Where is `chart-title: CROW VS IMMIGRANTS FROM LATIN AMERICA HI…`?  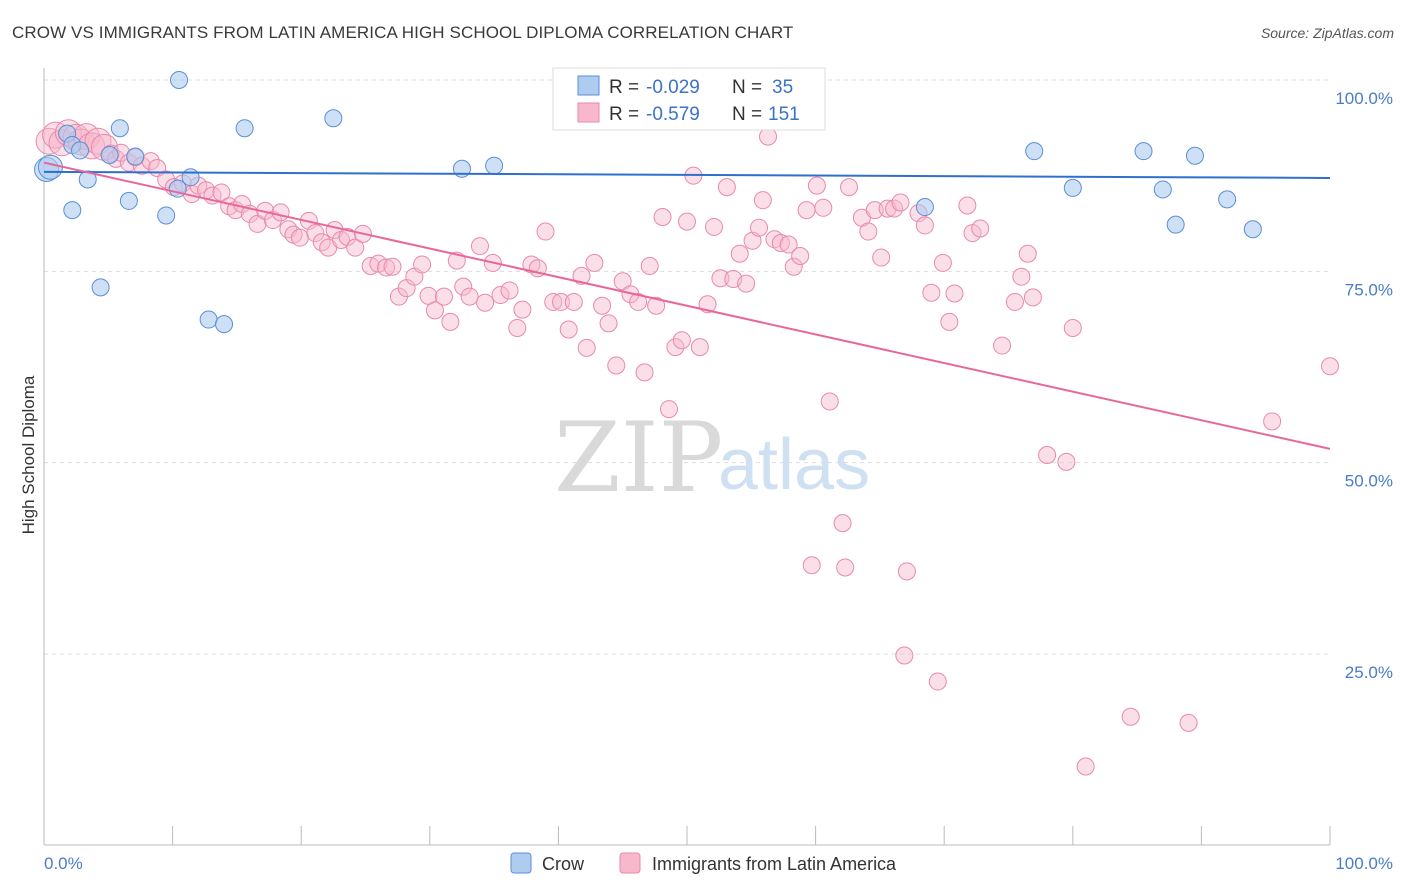 chart-title: CROW VS IMMIGRANTS FROM LATIN AMERICA HI… is located at coordinates (403, 32).